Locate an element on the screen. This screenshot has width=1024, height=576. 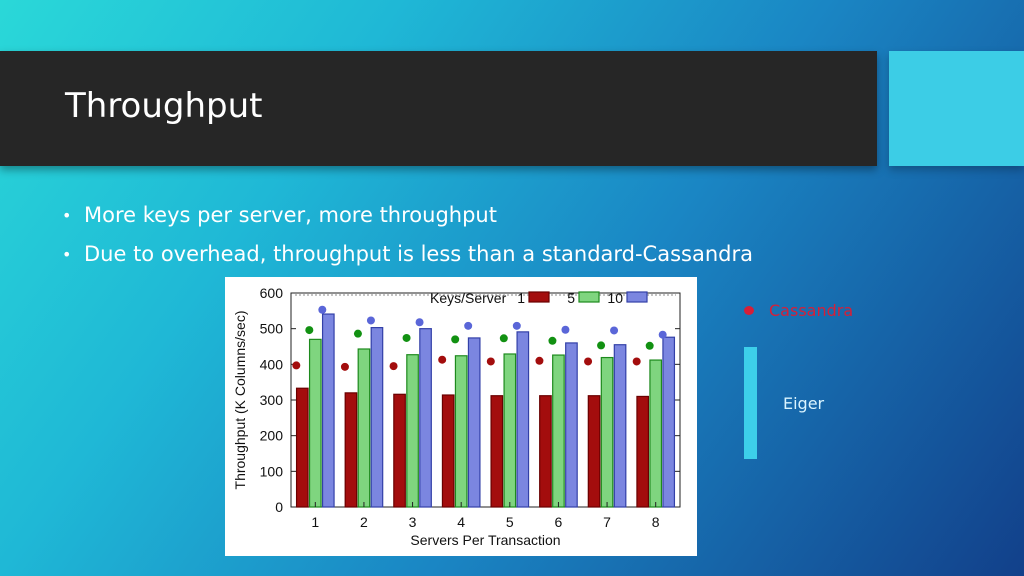
x-tick-label: 6 is located at coordinates (559, 522).